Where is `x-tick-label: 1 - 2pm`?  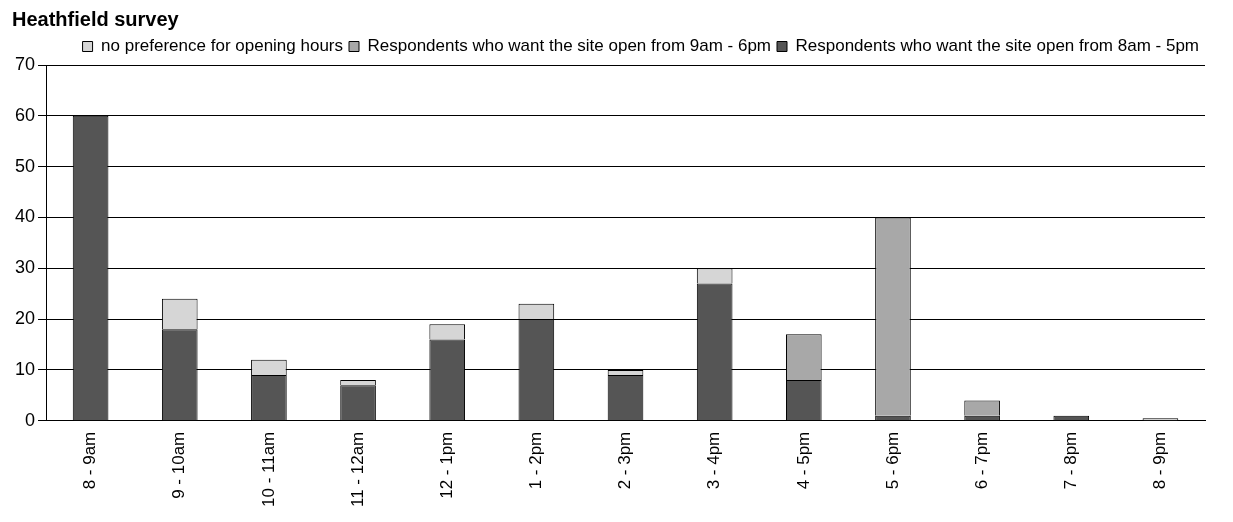 x-tick-label: 1 - 2pm is located at coordinates (536, 460).